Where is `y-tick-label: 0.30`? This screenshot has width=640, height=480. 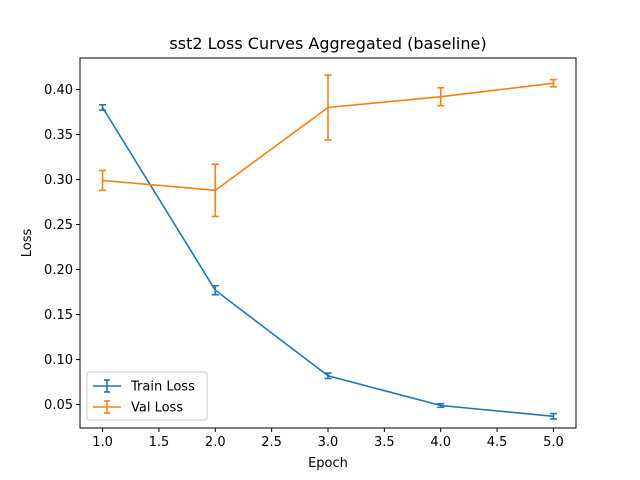 y-tick-label: 0.30 is located at coordinates (58, 180).